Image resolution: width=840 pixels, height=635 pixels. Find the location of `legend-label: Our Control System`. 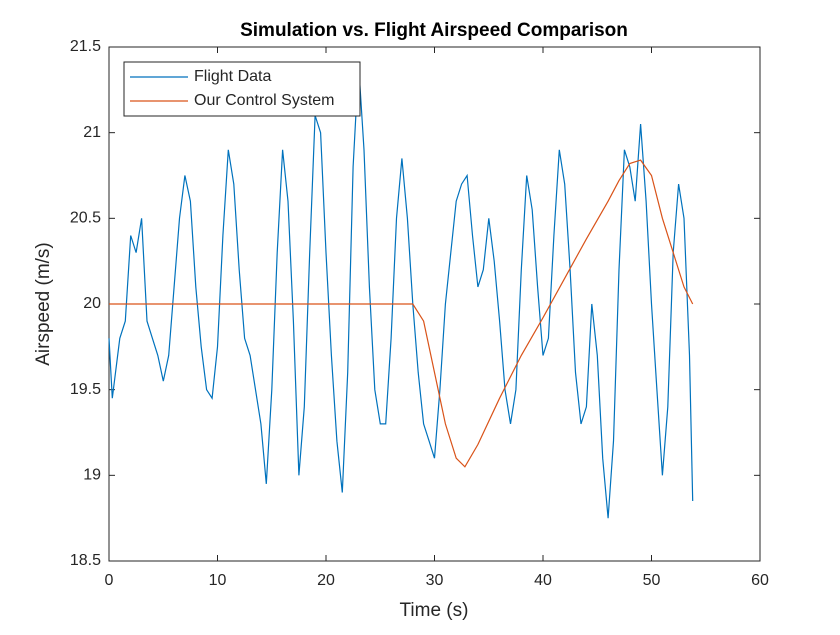

legend-label: Our Control System is located at coordinates (264, 100).